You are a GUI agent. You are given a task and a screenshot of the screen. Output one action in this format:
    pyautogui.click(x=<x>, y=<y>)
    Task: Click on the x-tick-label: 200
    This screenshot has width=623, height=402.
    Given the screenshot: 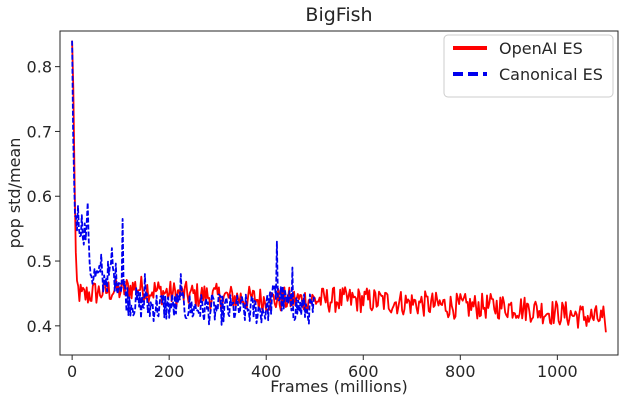 What is the action you would take?
    pyautogui.click(x=169, y=371)
    